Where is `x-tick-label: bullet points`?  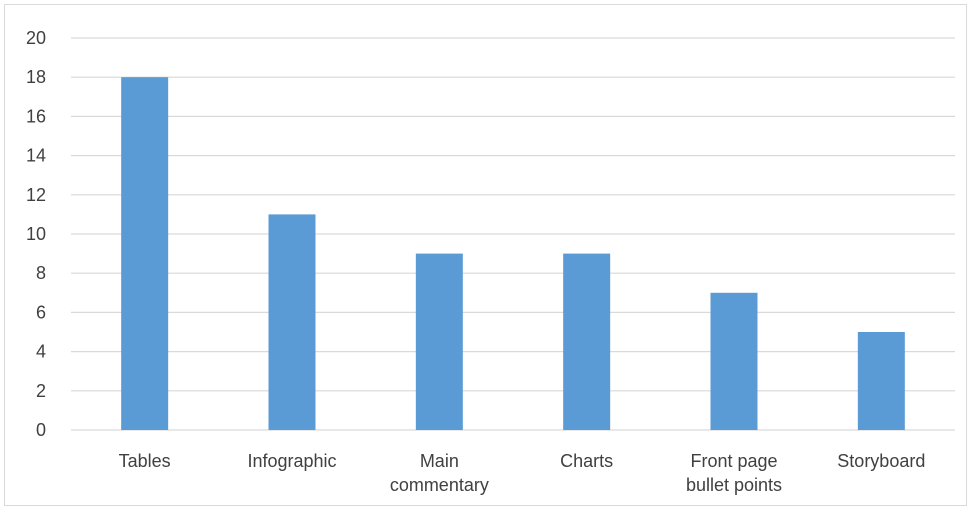
x-tick-label: bullet points is located at coordinates (734, 485).